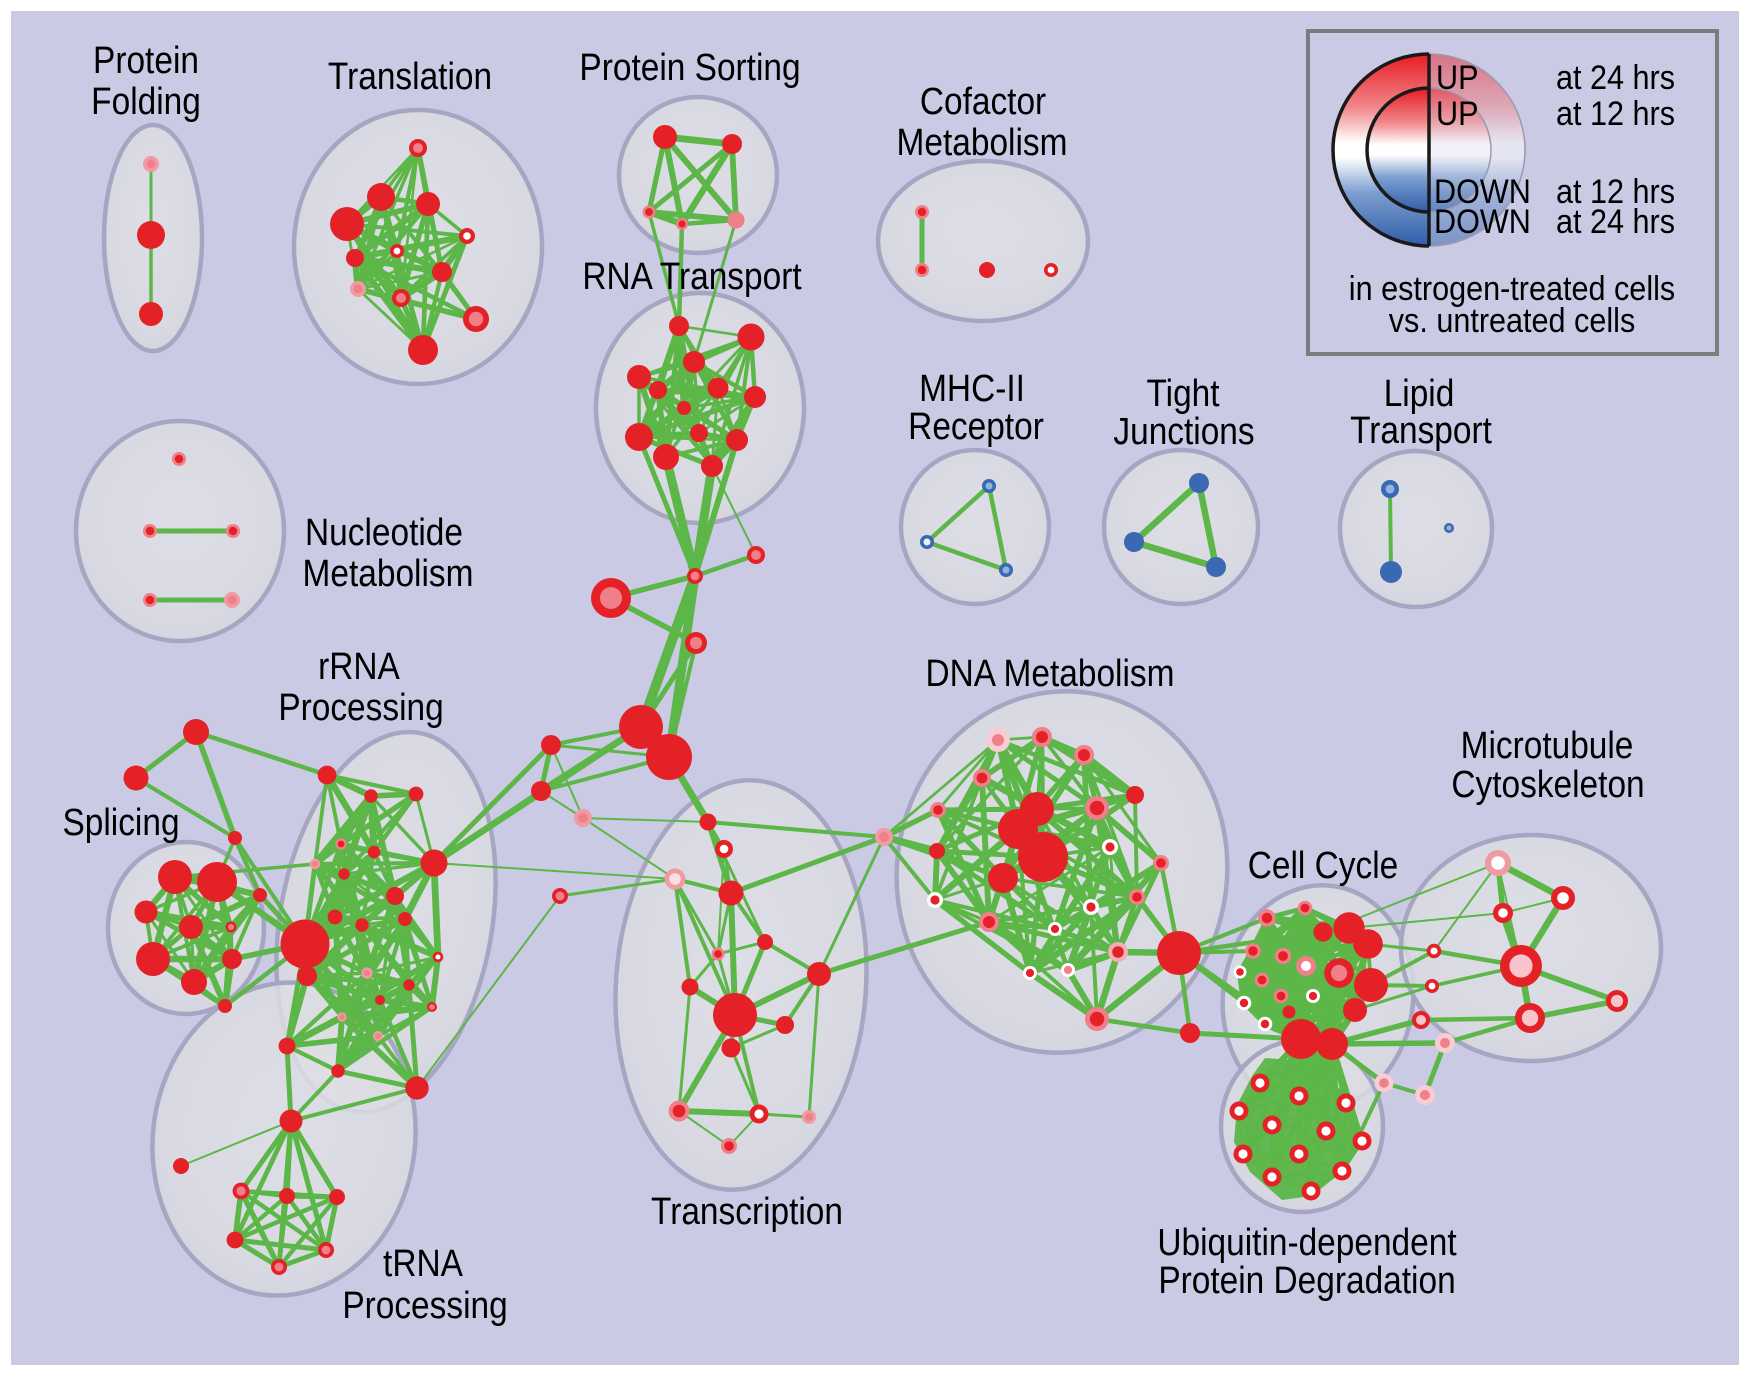  Describe the element at coordinates (1183, 431) in the screenshot. I see `svg-text: Junctions` at that location.